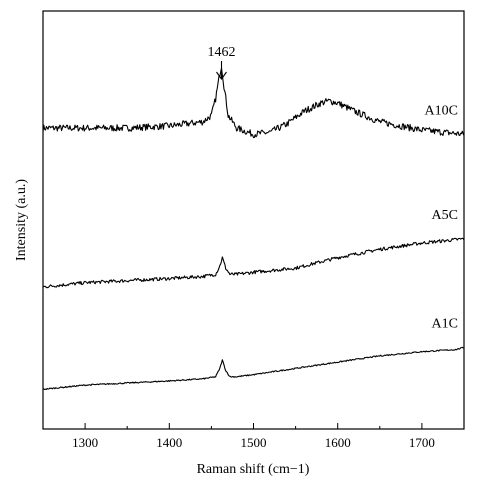 The height and width of the screenshot is (500, 481). What do you see at coordinates (85, 442) in the screenshot?
I see `x-tick-label-1300: 1300` at bounding box center [85, 442].